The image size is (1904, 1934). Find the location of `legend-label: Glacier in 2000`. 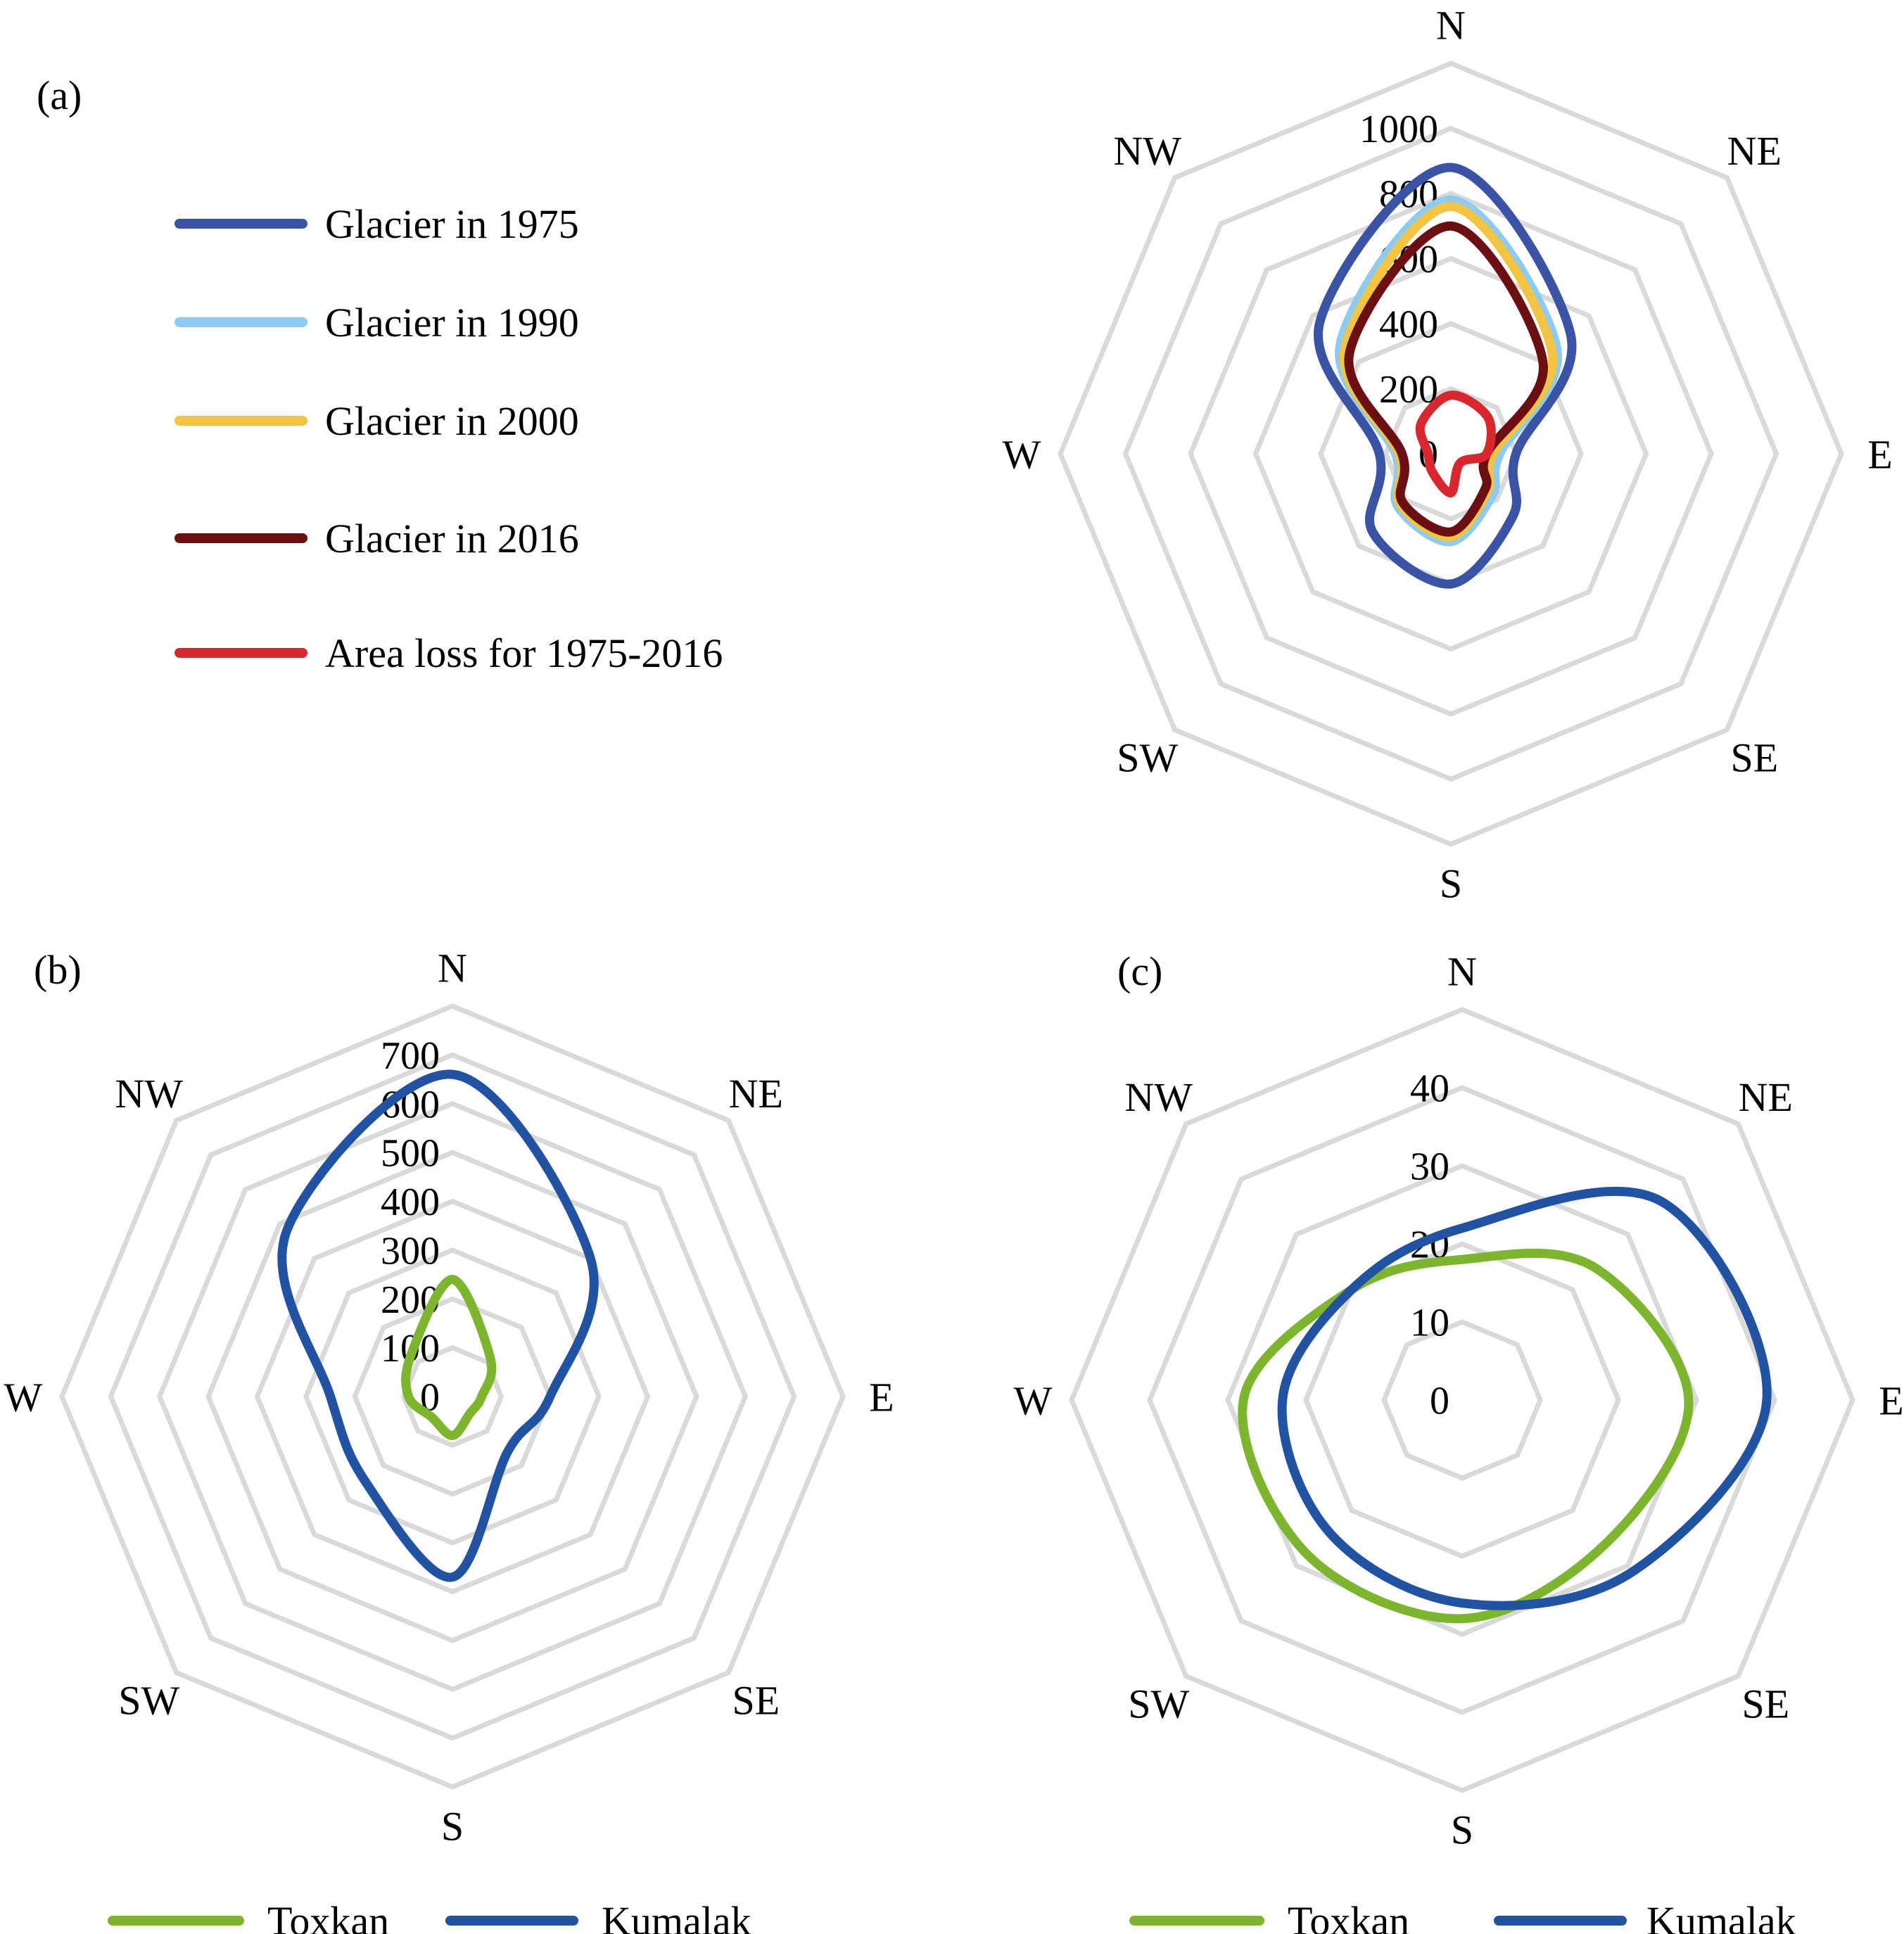

legend-label: Glacier in 2000 is located at coordinates (452, 421).